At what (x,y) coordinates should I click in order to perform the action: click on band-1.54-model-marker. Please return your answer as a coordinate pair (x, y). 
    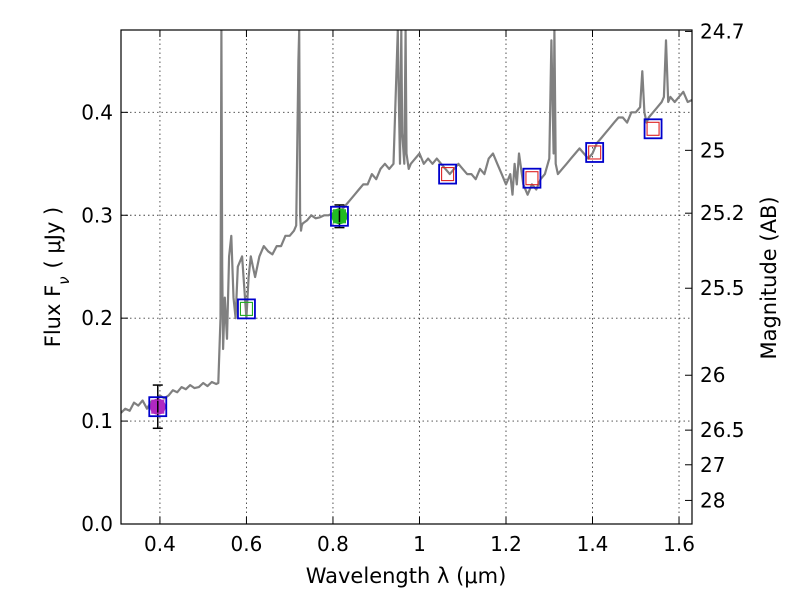
    Looking at the image, I should click on (653, 129).